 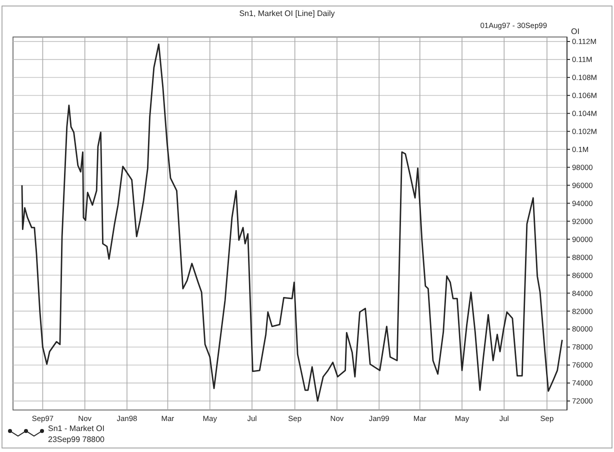 I want to click on y-axis-title: OI, so click(x=575, y=31).